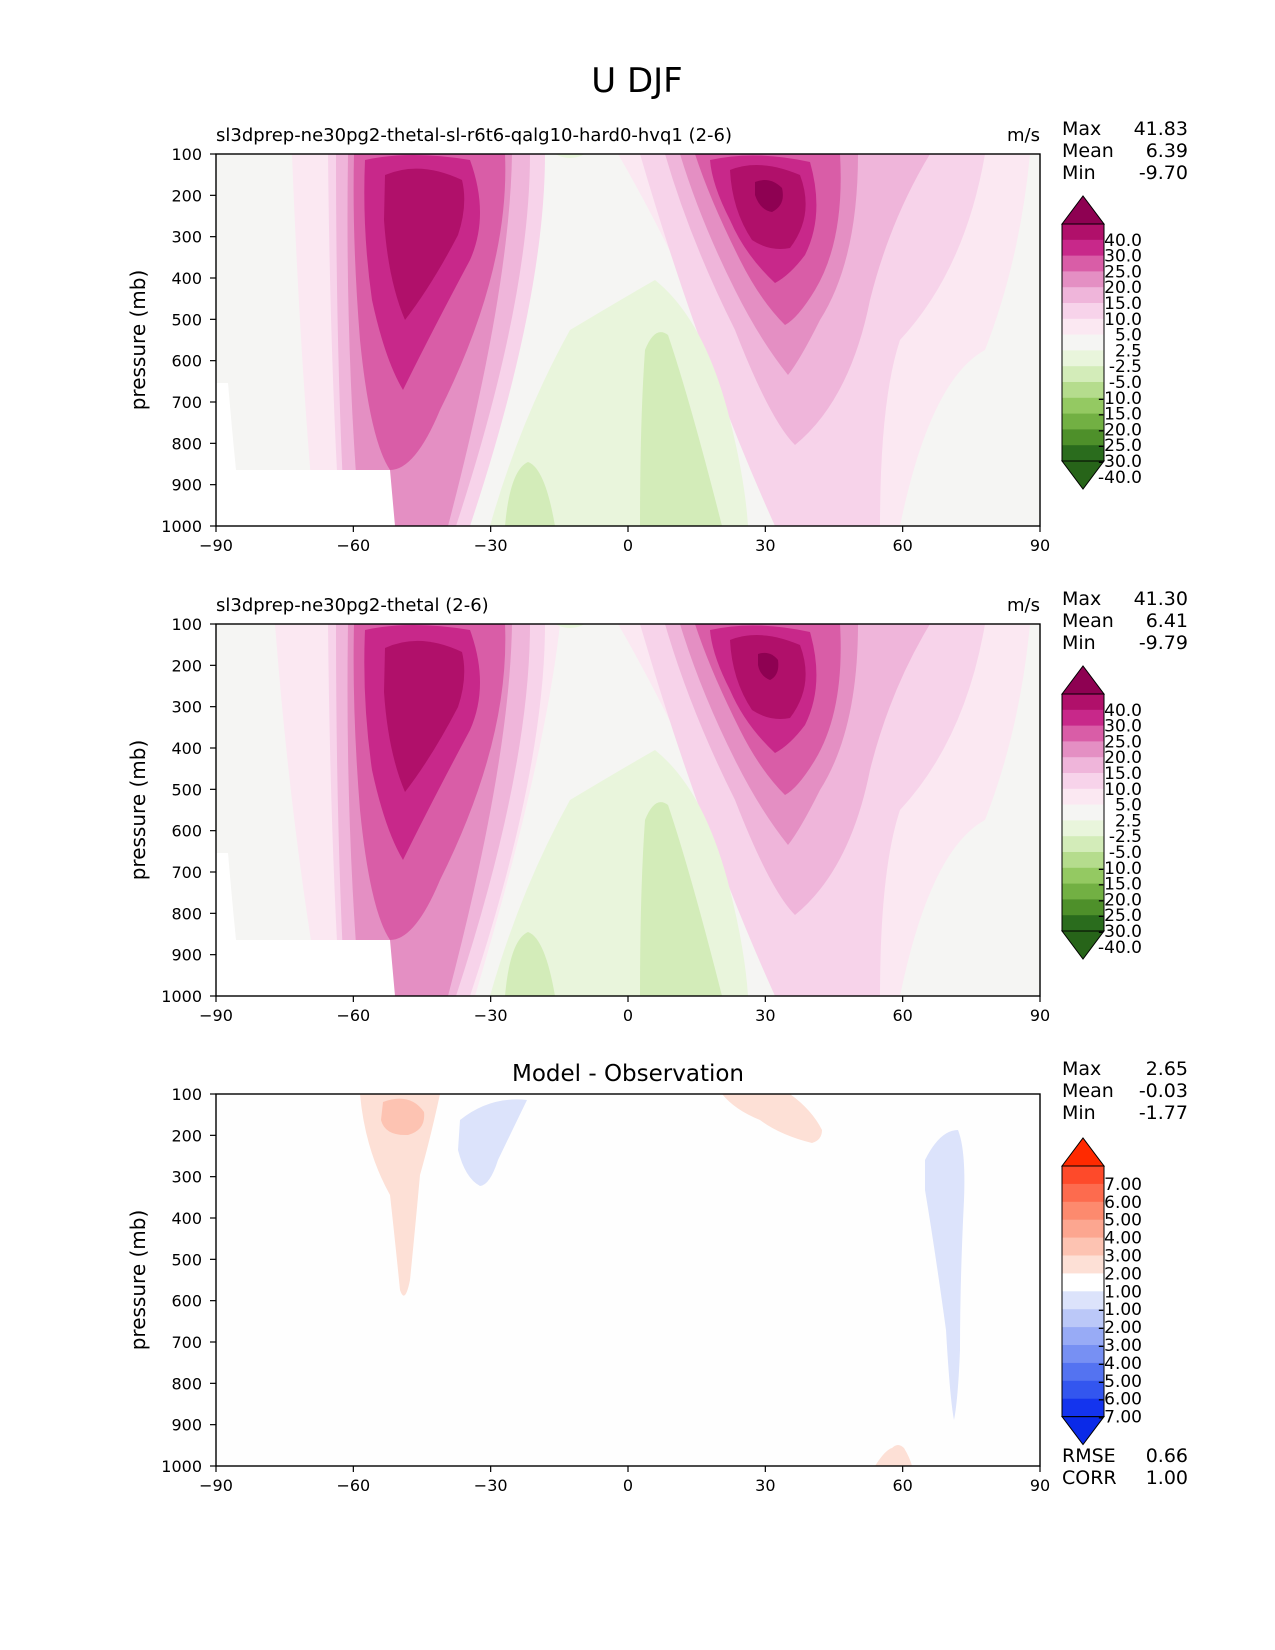 The image size is (1275, 1650). What do you see at coordinates (1128, 336) in the screenshot?
I see `colorbar-tick-label: 5.0` at bounding box center [1128, 336].